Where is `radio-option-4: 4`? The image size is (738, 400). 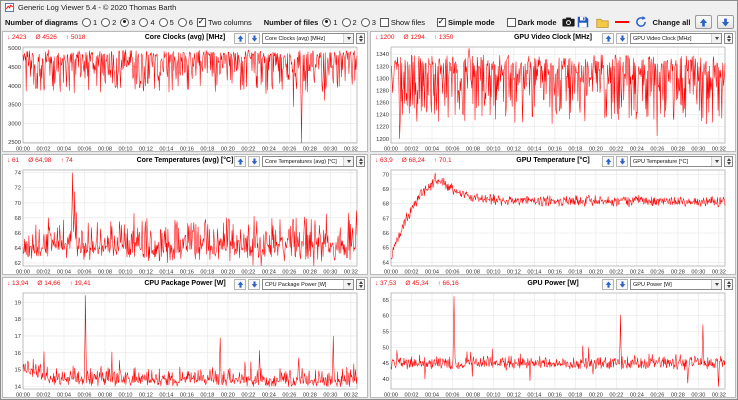
radio-option-4: 4 is located at coordinates (147, 22).